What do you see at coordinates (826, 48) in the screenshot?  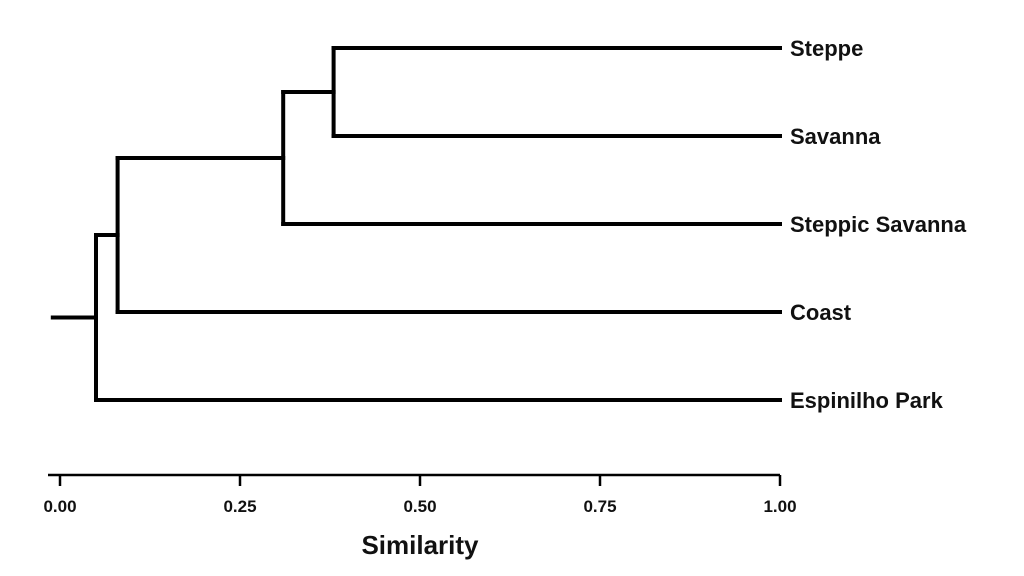 I see `leaf-label-steppe: Steppe` at bounding box center [826, 48].